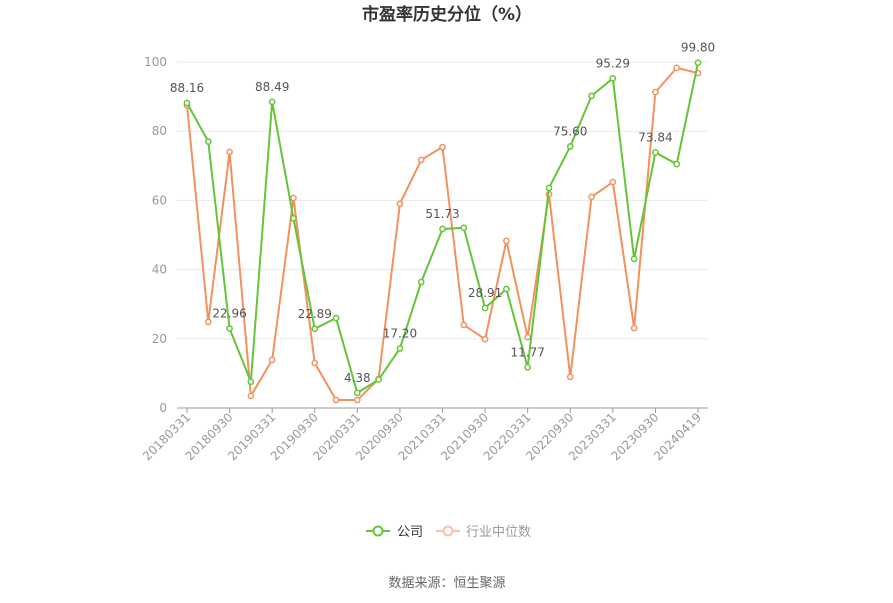 This screenshot has width=893, height=603. Describe the element at coordinates (394, 532) in the screenshot. I see `legend-item-company: 公司` at that location.